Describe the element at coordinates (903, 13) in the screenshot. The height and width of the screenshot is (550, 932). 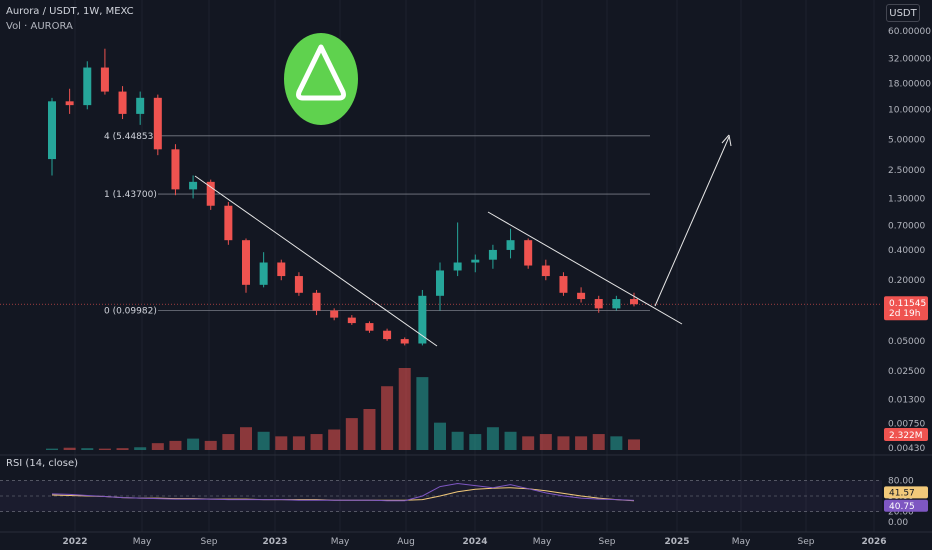
I see `currency-button: USDT` at that location.